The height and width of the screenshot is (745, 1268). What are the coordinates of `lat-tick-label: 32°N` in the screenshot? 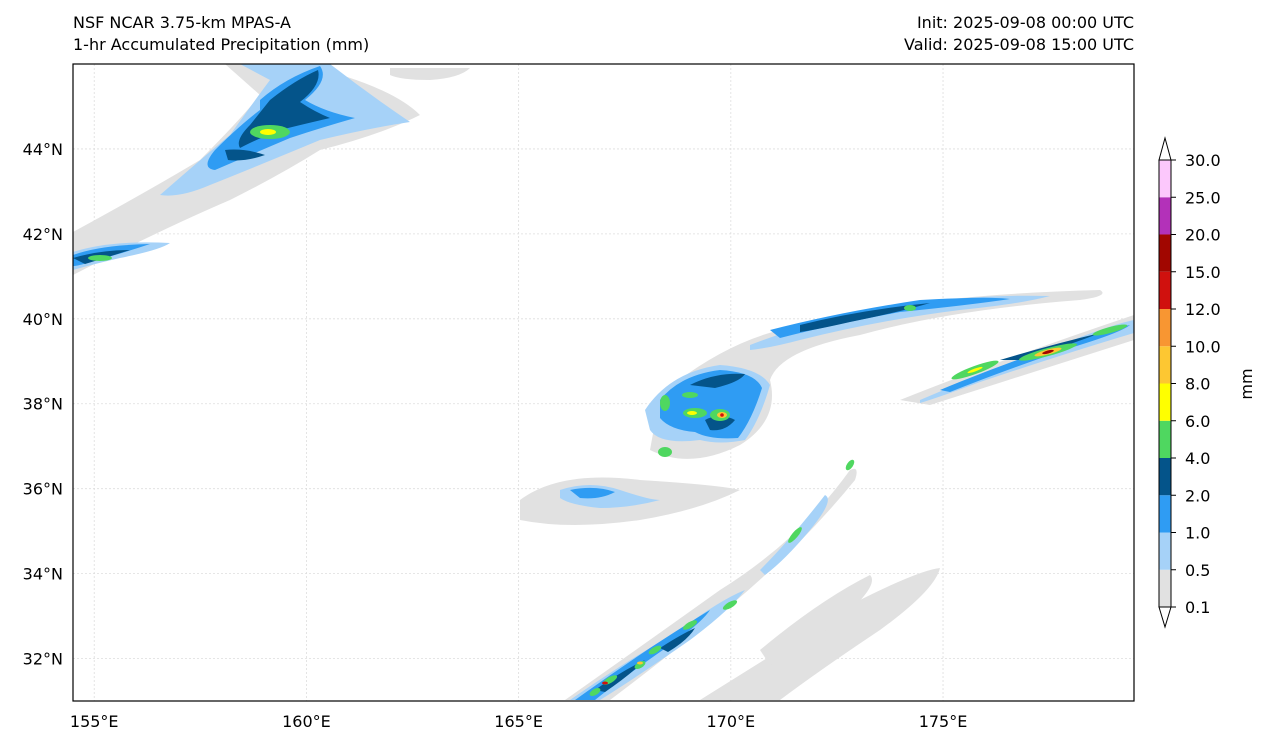 It's located at (43, 659).